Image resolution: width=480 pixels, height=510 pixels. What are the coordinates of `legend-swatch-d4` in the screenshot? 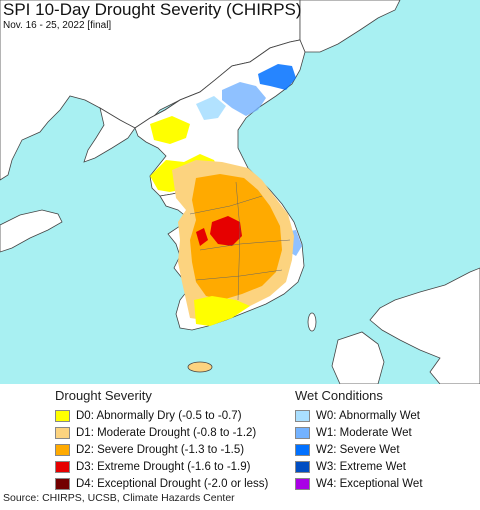 It's located at (62, 483).